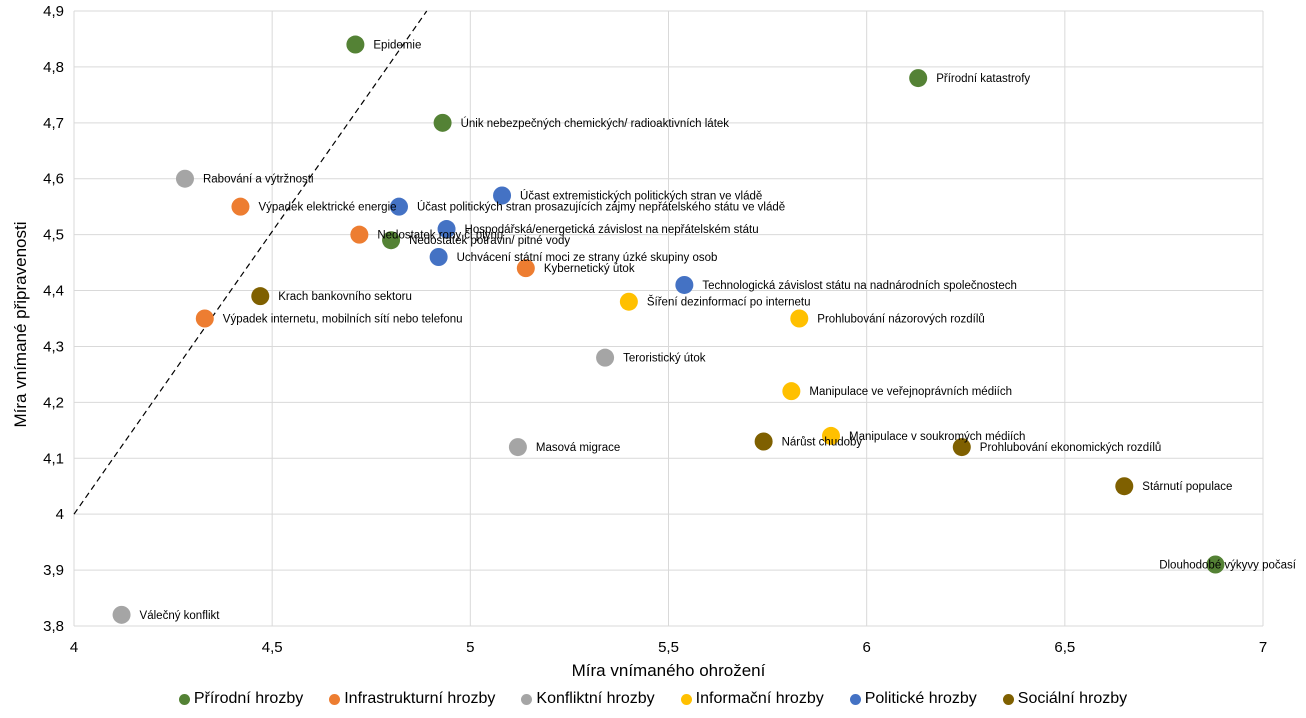  What do you see at coordinates (668, 647) in the screenshot?
I see `x-tick-label: 5,5` at bounding box center [668, 647].